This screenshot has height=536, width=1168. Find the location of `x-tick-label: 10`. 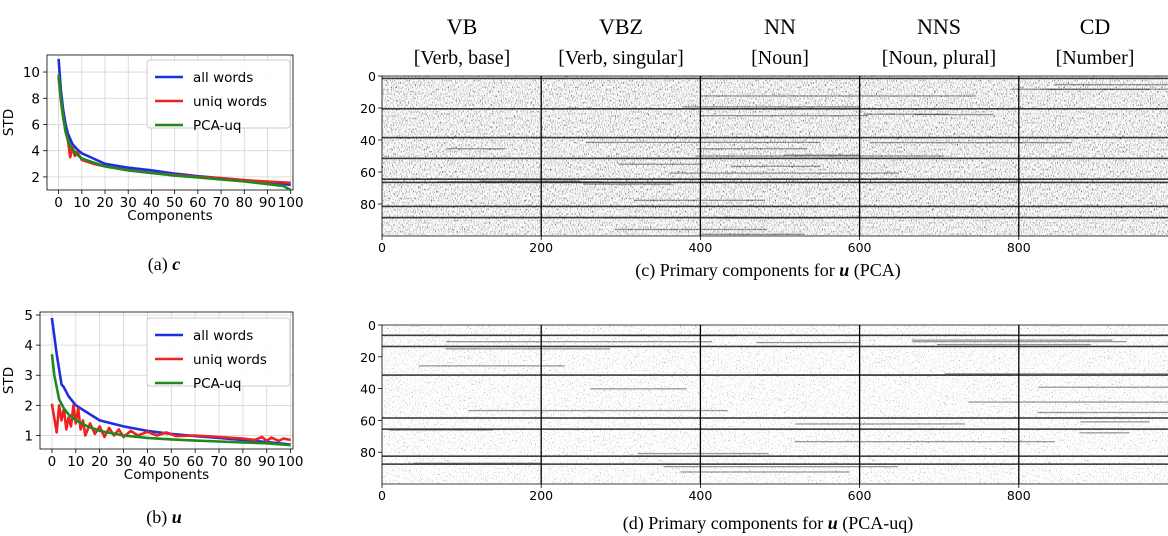

x-tick-label: 10 is located at coordinates (75, 462).